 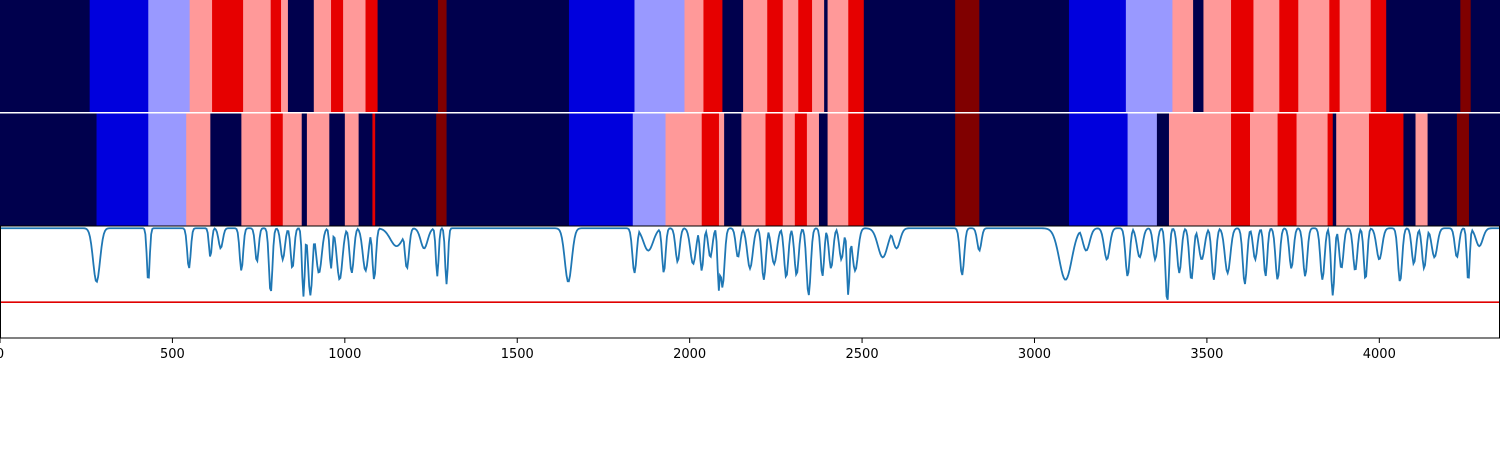 I want to click on x-tick-label: 1000, so click(x=344, y=354).